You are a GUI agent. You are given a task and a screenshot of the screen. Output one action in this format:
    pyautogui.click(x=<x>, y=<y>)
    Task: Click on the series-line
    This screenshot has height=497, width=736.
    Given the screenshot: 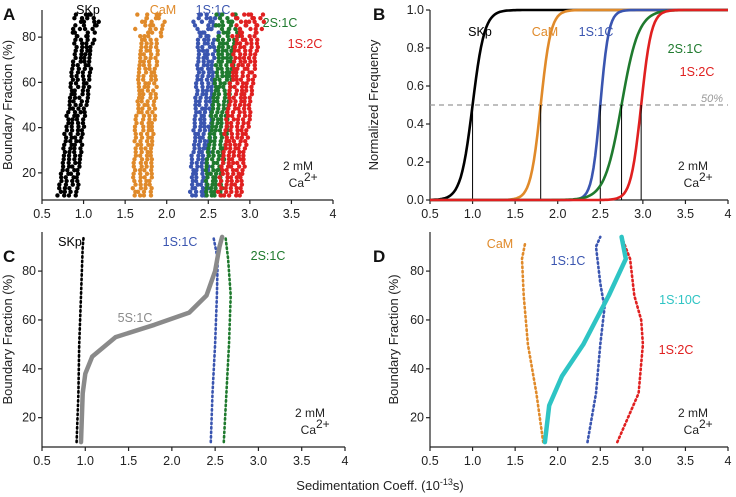 What is the action you would take?
    pyautogui.click(x=151, y=339)
    